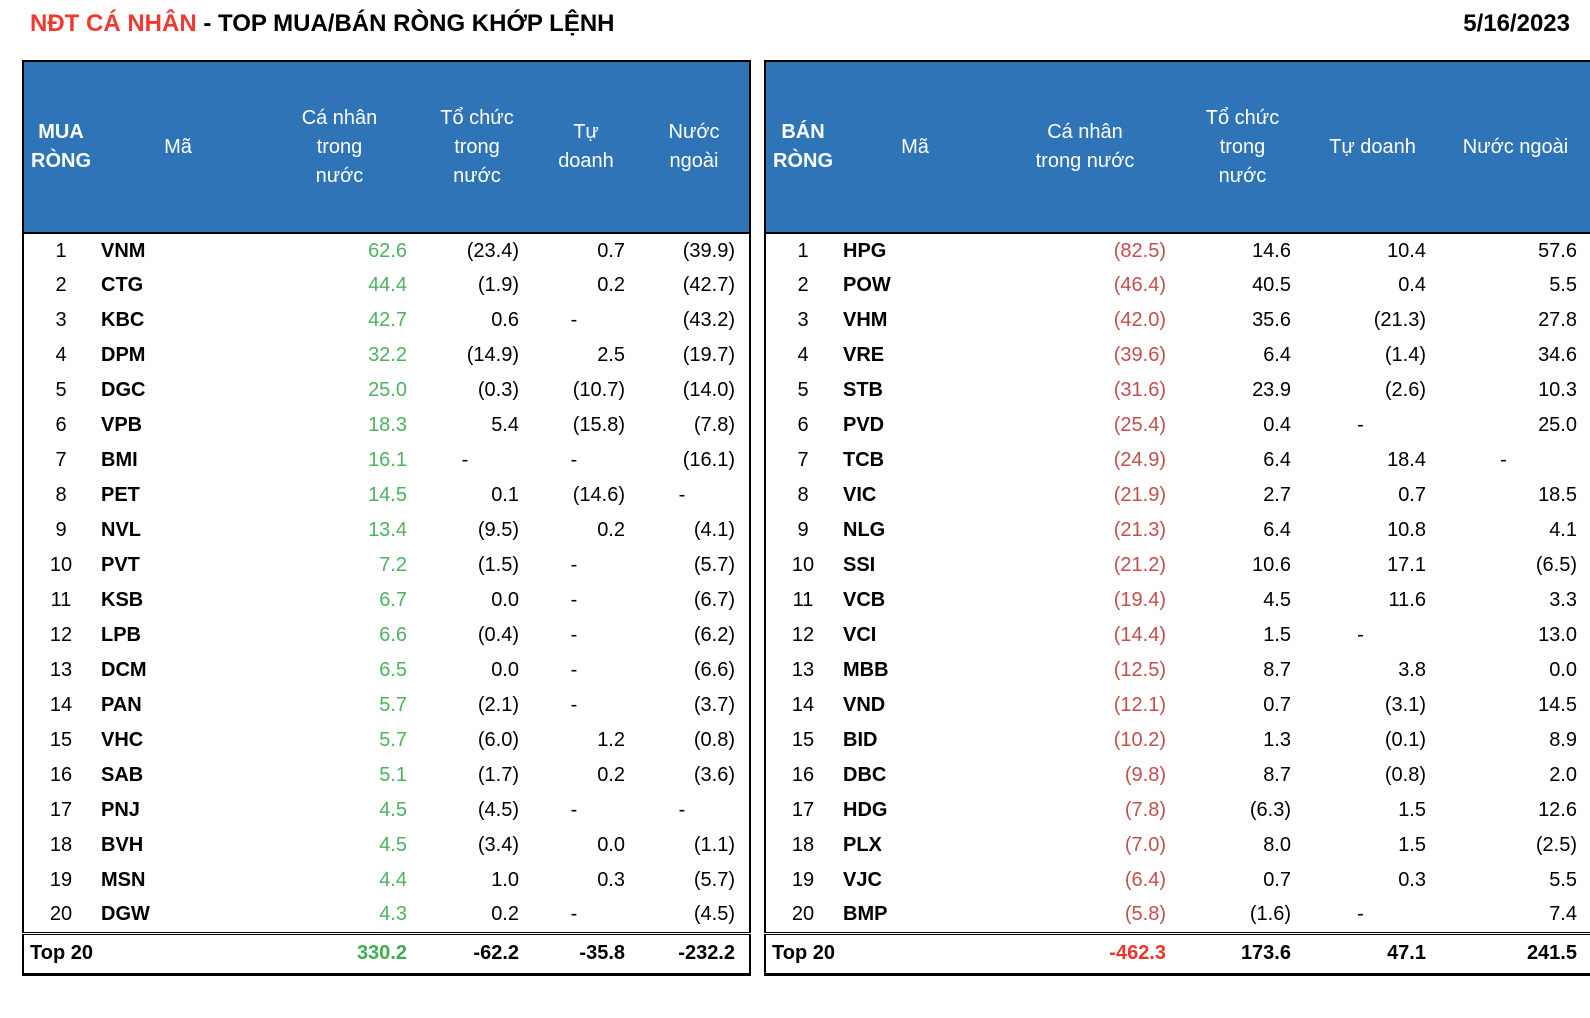  What do you see at coordinates (120, 495) in the screenshot?
I see `ticker-cell: PET` at bounding box center [120, 495].